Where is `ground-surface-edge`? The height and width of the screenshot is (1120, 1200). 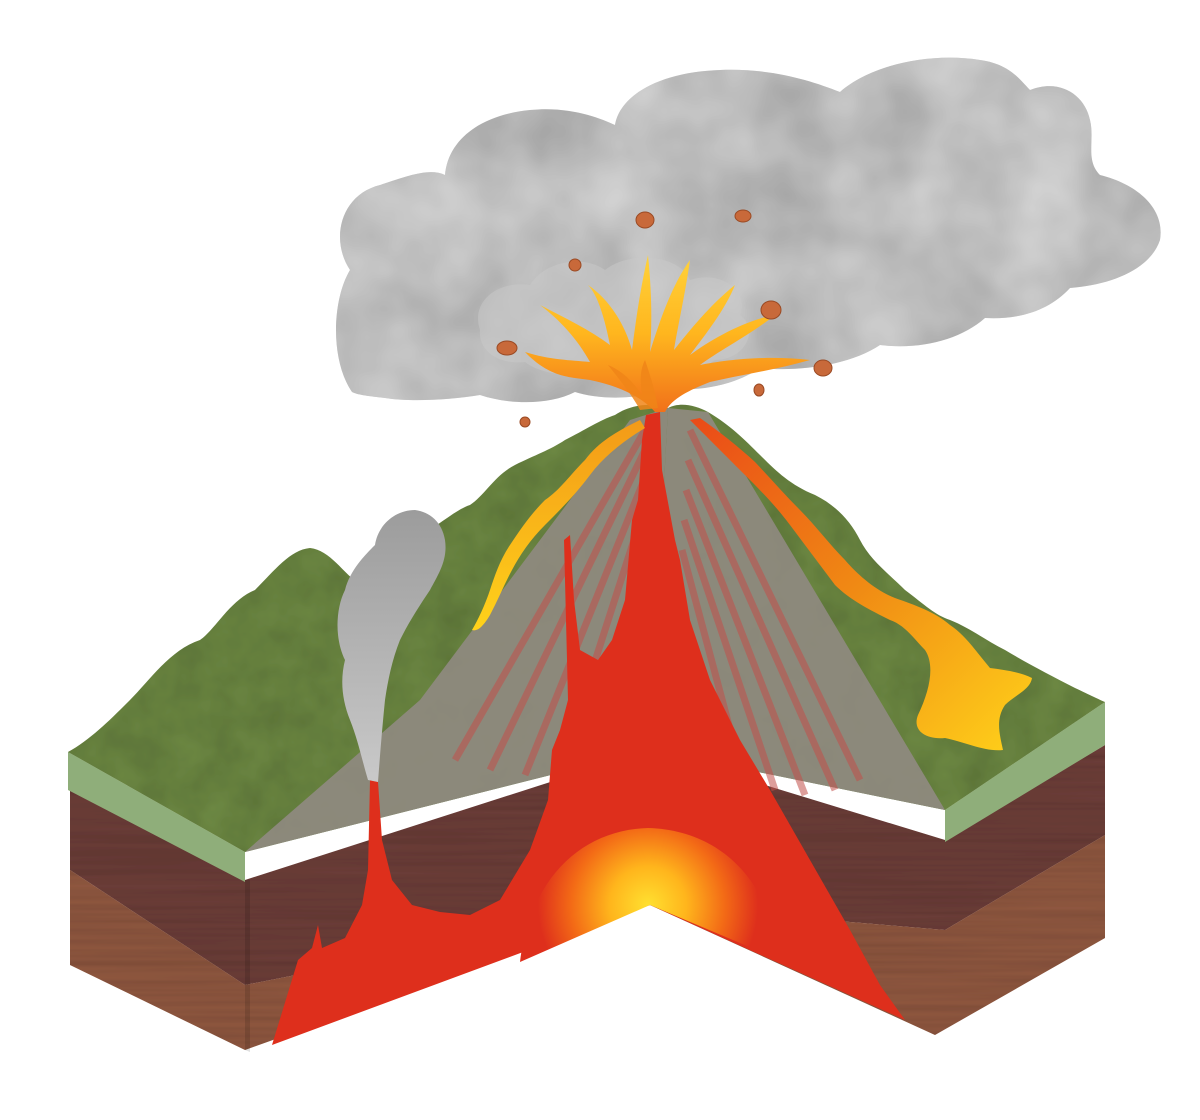
ground-surface-edge is located at coordinates (586, 792).